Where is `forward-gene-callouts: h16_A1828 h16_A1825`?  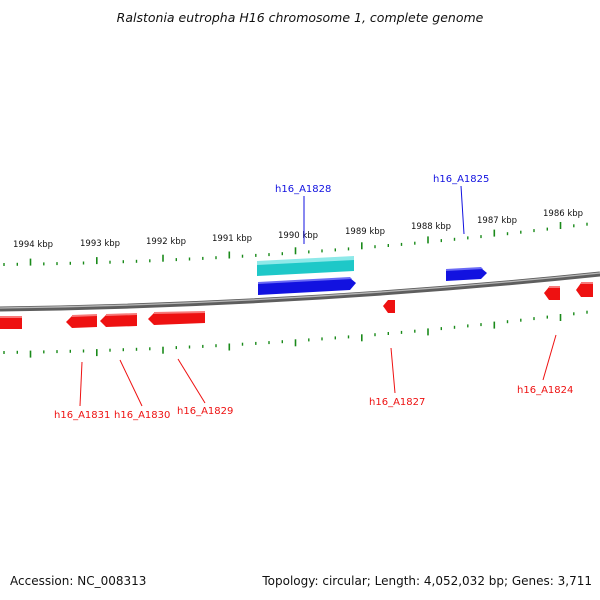 forward-gene-callouts: h16_A1828 h16_A1825 is located at coordinates (382, 209).